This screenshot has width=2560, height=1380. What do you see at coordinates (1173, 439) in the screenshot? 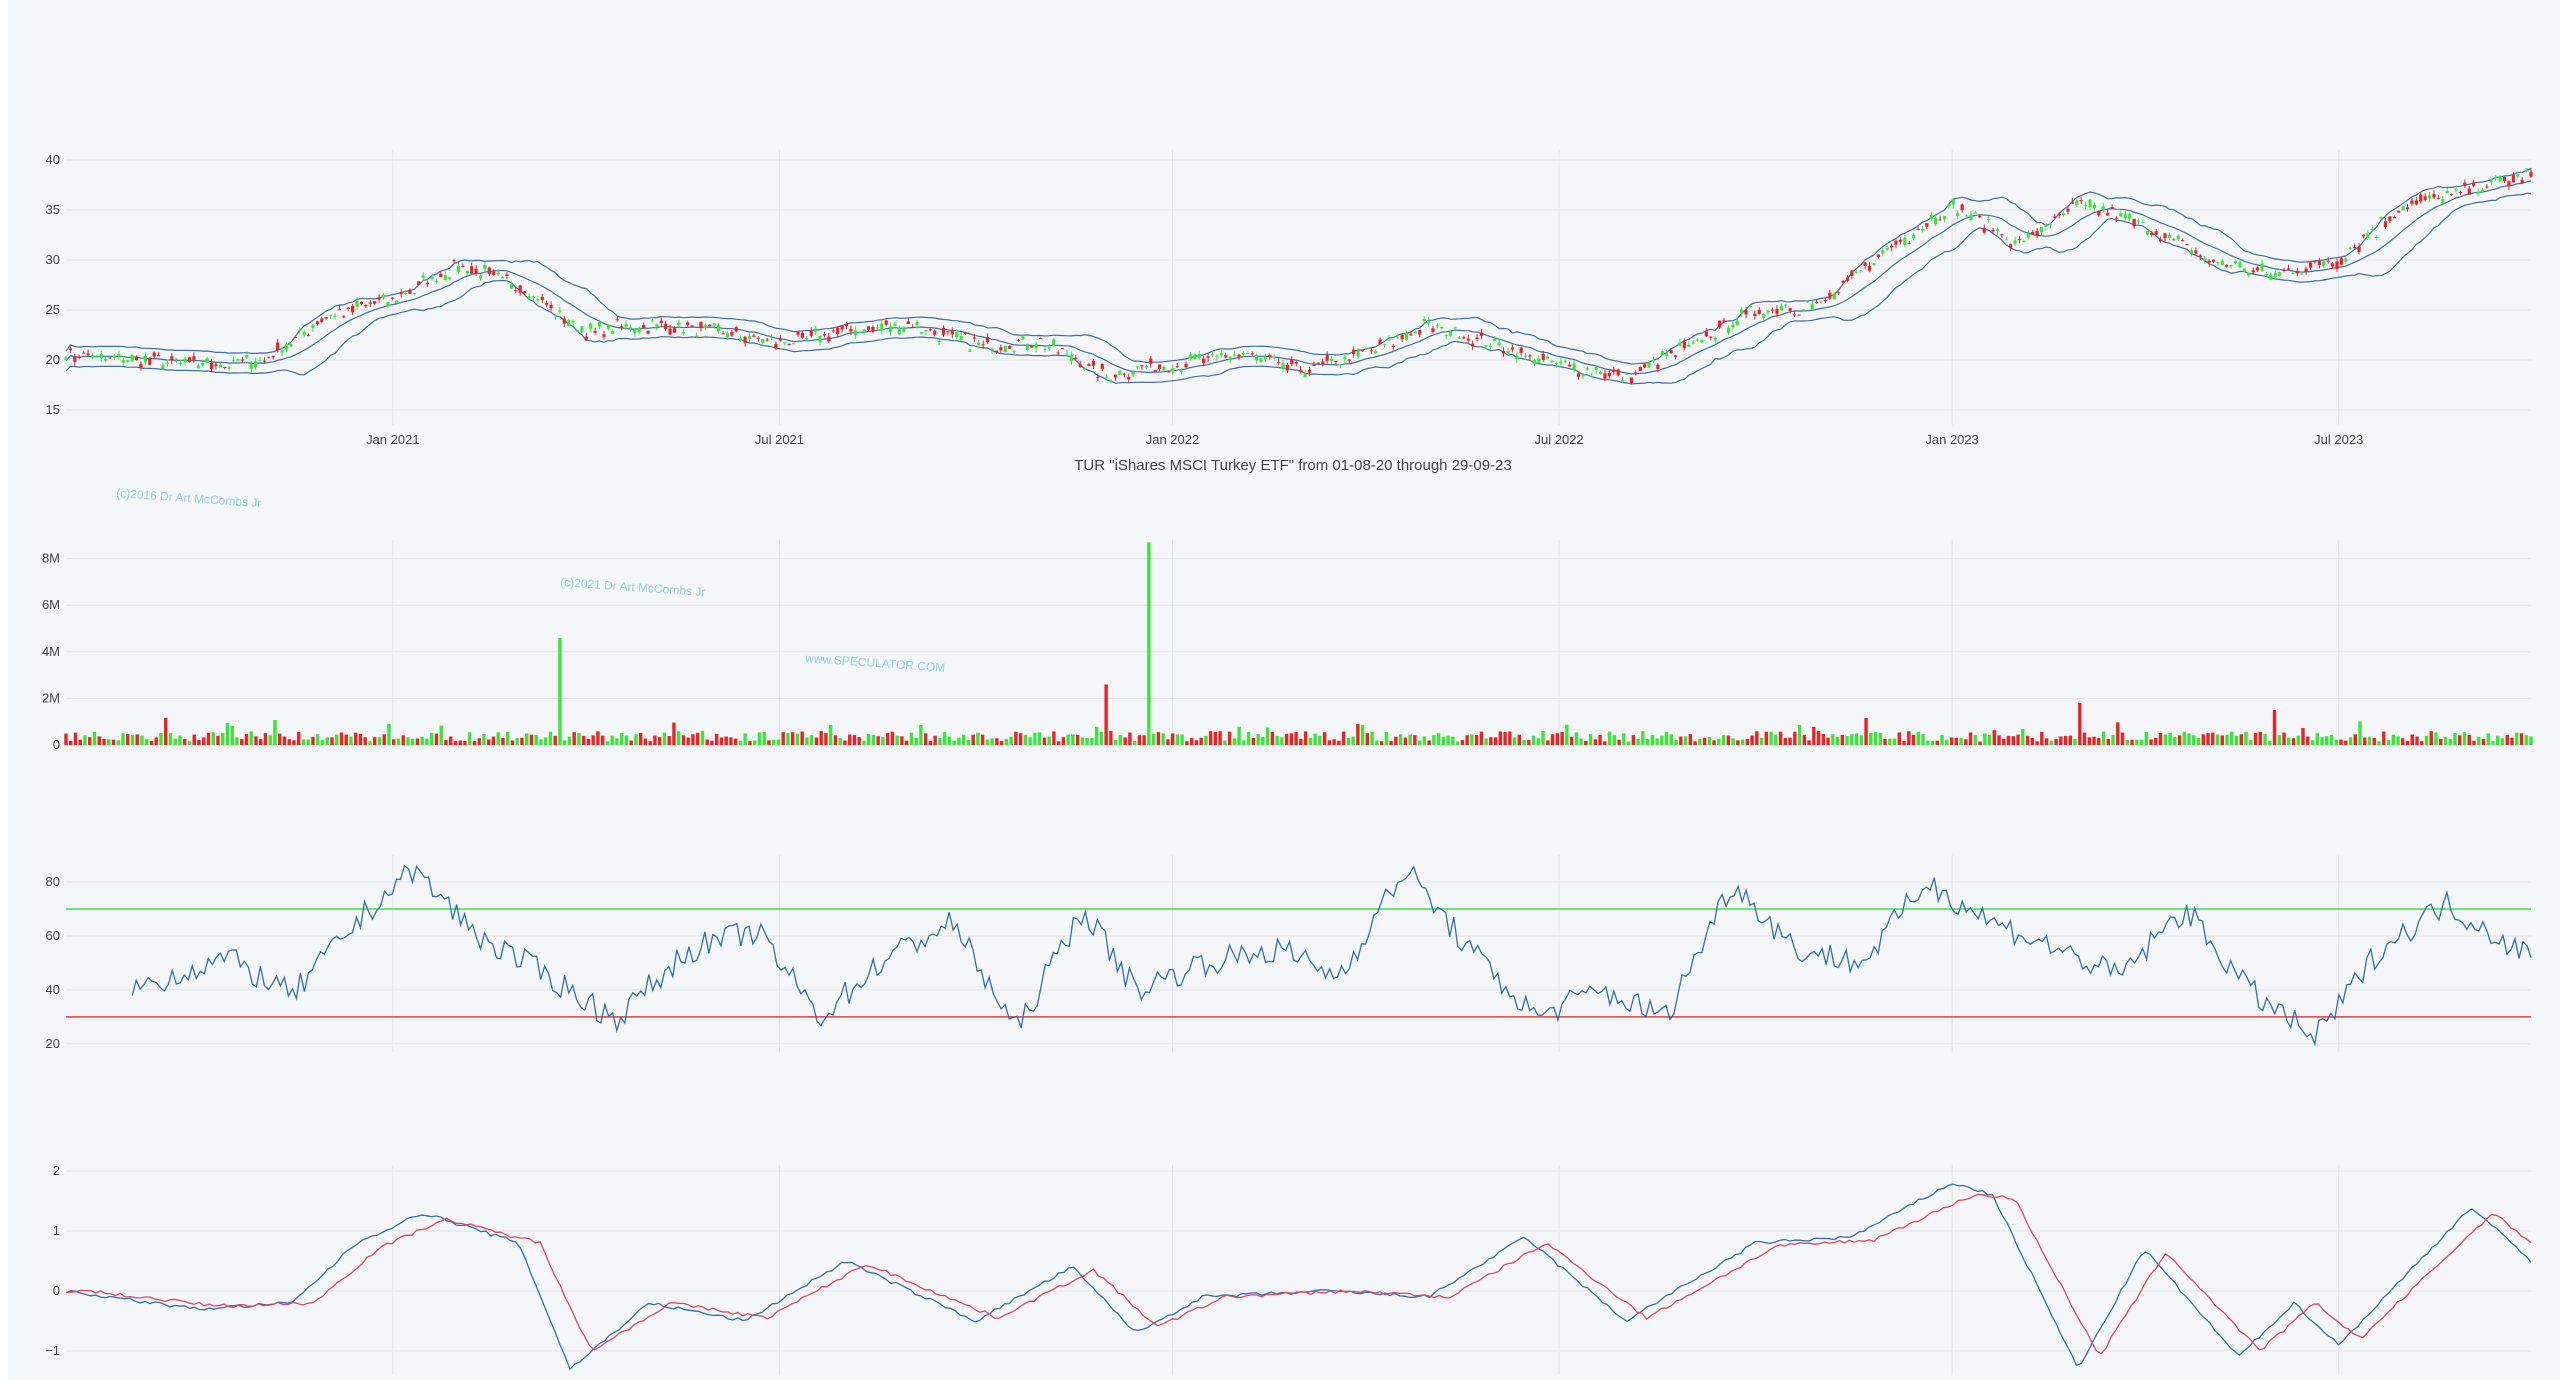
I see `x-tick-label: Jan 2022` at bounding box center [1173, 439].